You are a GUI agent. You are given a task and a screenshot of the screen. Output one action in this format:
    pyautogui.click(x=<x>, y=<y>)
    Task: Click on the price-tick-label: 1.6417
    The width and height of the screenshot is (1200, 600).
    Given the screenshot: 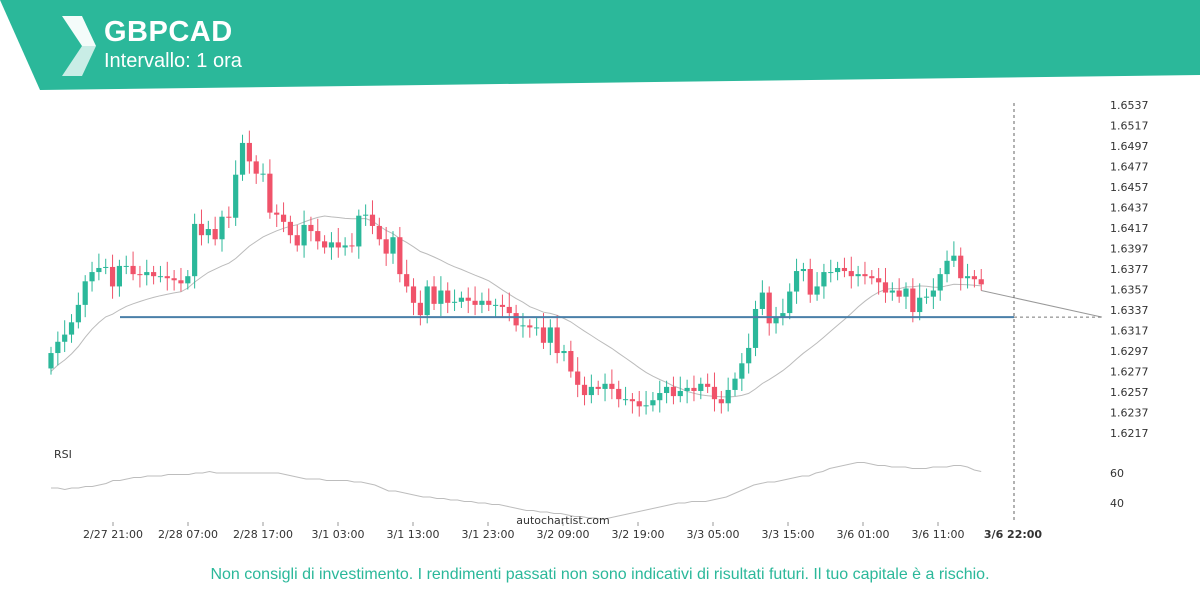 What is the action you would take?
    pyautogui.click(x=1129, y=228)
    